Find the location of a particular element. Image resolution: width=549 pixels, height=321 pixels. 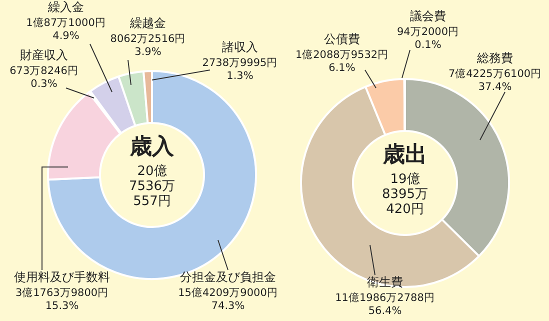

data-label: 673万8246円 0.3% is located at coordinates (44, 77).